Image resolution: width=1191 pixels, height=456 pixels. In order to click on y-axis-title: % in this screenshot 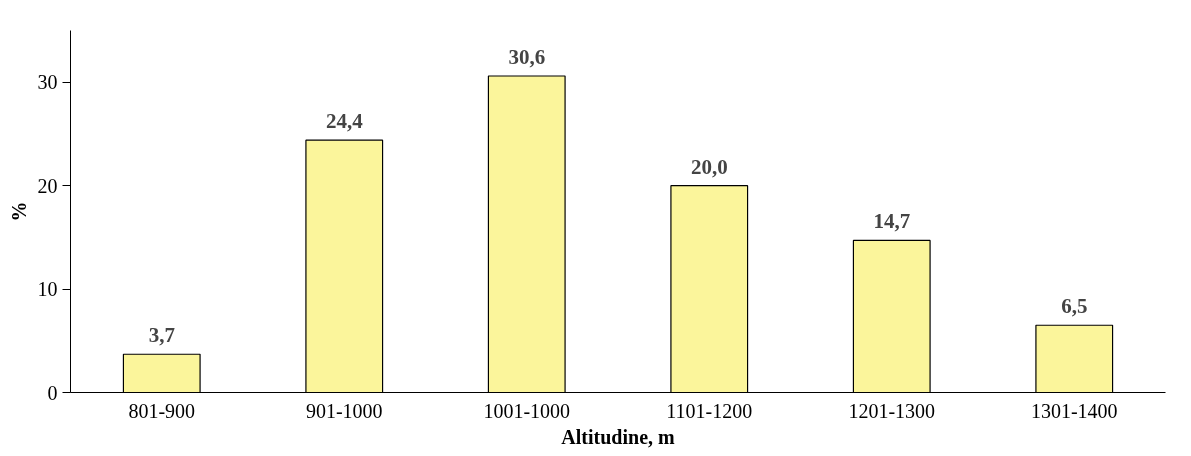, I will do `click(18, 211)`.